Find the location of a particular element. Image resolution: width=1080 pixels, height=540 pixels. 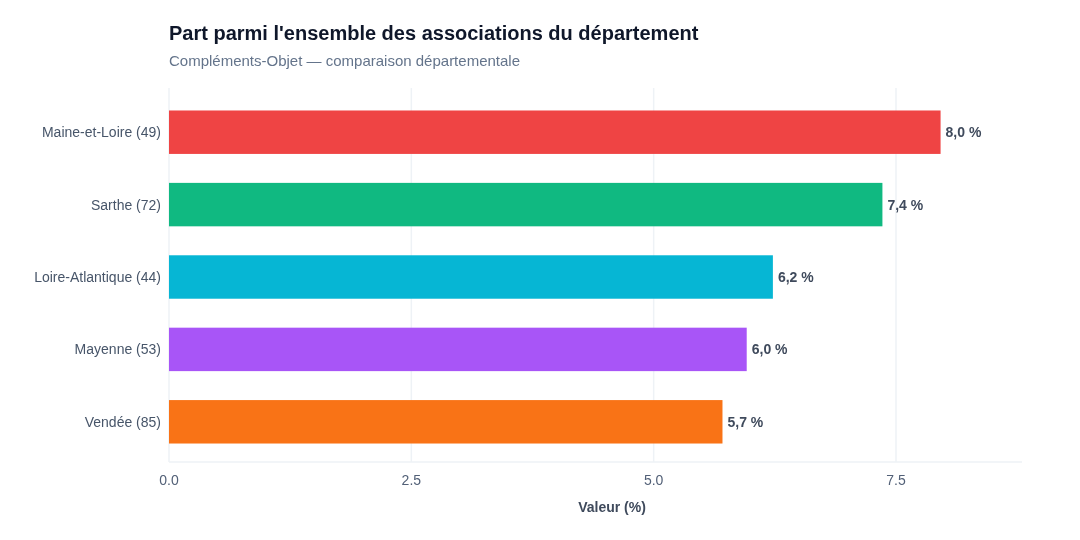

x-tick-label: 2.5 is located at coordinates (411, 480).